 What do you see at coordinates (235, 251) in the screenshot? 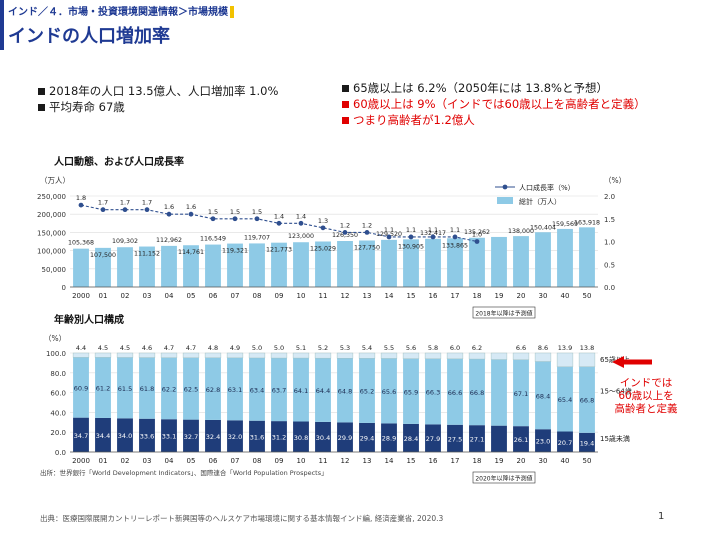
I see `chart1-bar-label: 119,321` at bounding box center [235, 251].